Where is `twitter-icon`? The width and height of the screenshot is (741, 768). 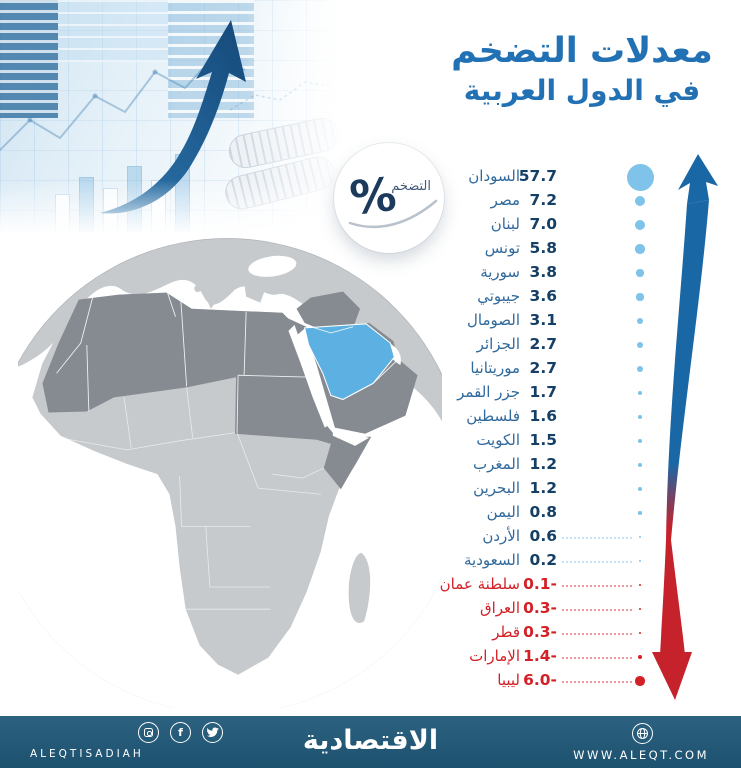
twitter-icon is located at coordinates (212, 732).